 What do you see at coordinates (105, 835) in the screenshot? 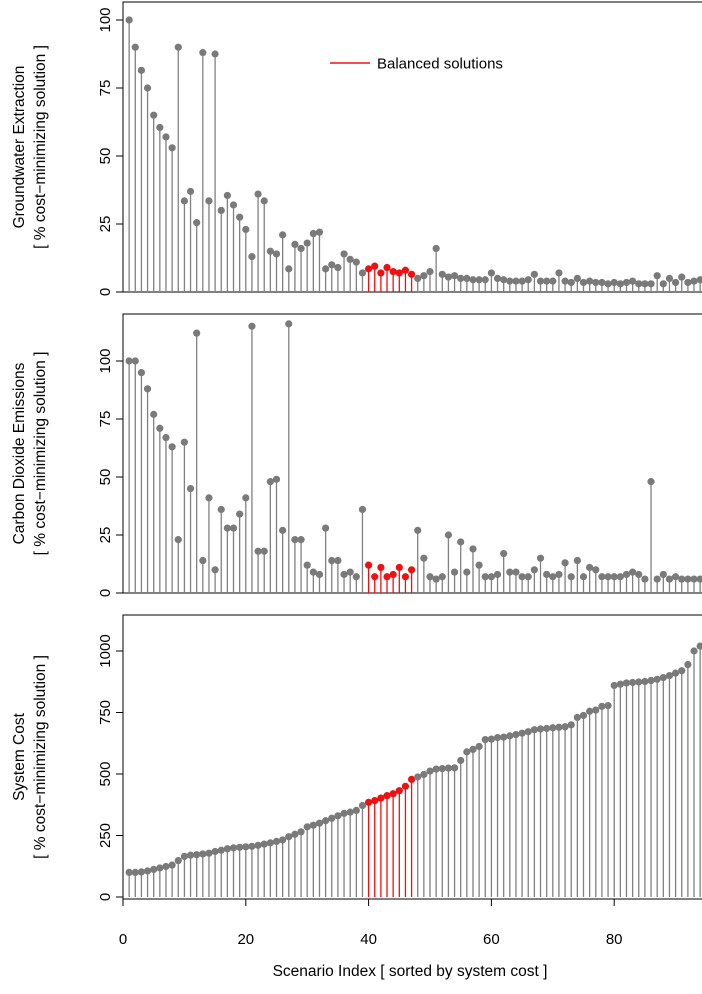
I see `y-tick-label: 250` at bounding box center [105, 835].